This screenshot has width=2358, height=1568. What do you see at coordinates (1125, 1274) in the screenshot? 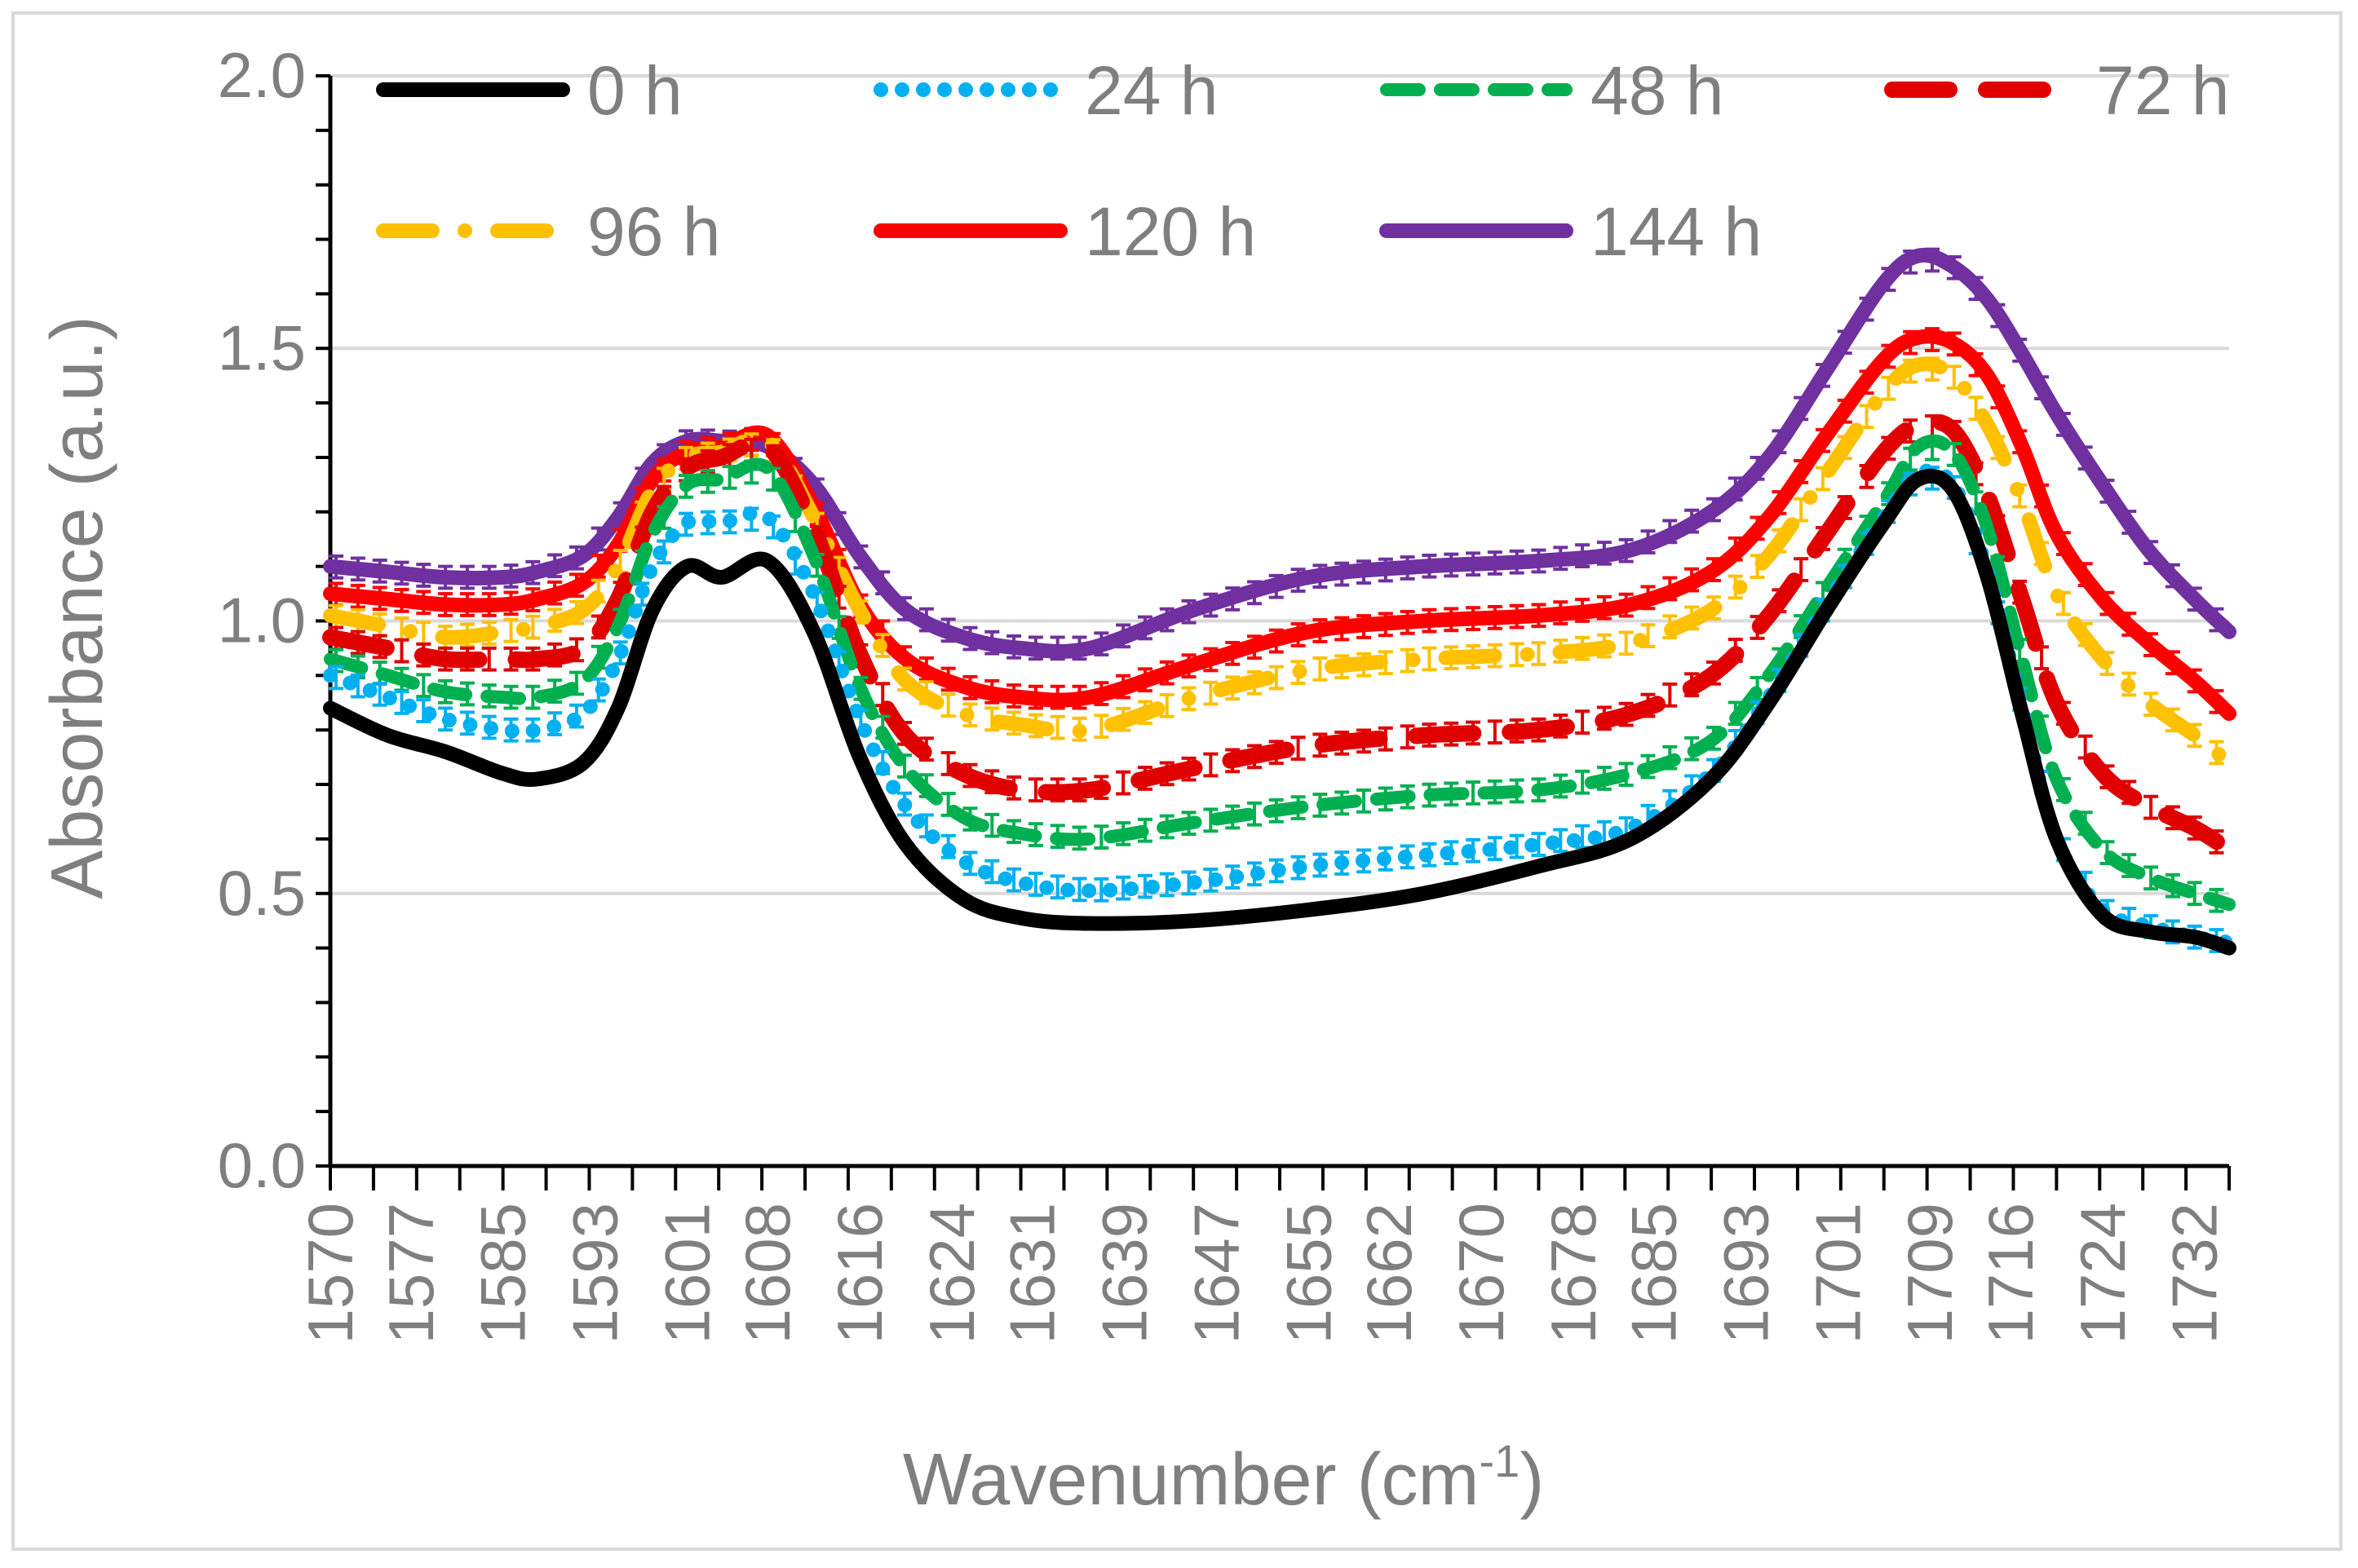
I see `x-tick-label: 1639` at bounding box center [1125, 1274].